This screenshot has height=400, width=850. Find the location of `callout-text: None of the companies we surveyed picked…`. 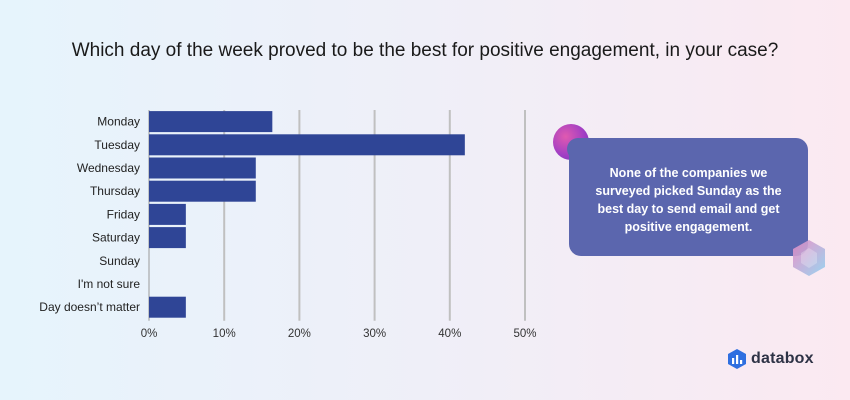

callout-text: None of the companies we surveyed picked… is located at coordinates (688, 200).